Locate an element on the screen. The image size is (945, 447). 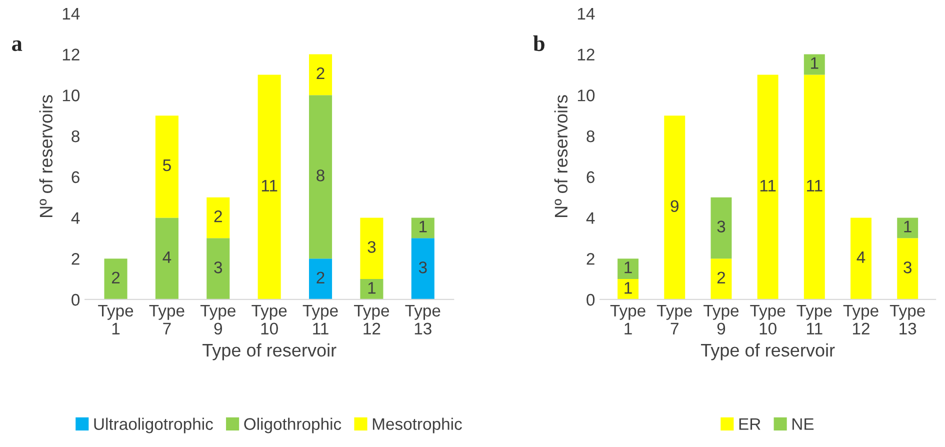
legend-label: Ultraoligotrophic is located at coordinates (153, 426).